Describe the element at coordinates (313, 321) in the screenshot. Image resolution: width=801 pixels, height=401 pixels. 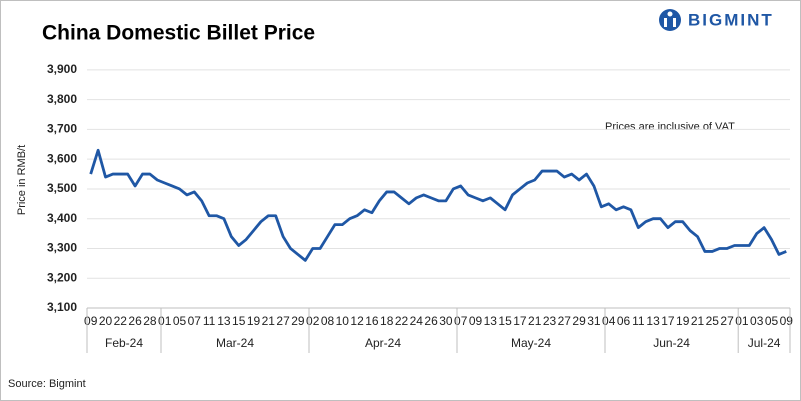
I see `x-tick-label: 02` at that location.